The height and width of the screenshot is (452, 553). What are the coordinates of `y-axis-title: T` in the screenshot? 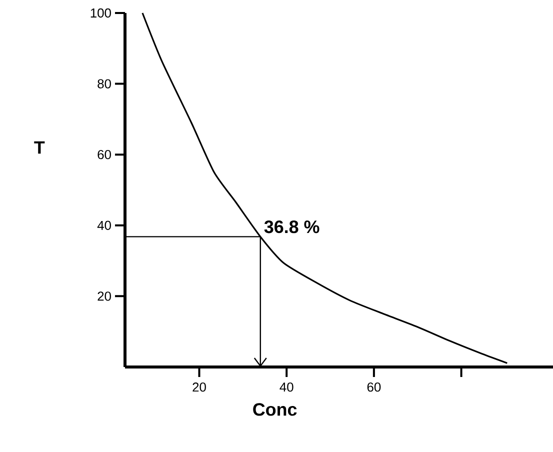 It's located at (39, 147).